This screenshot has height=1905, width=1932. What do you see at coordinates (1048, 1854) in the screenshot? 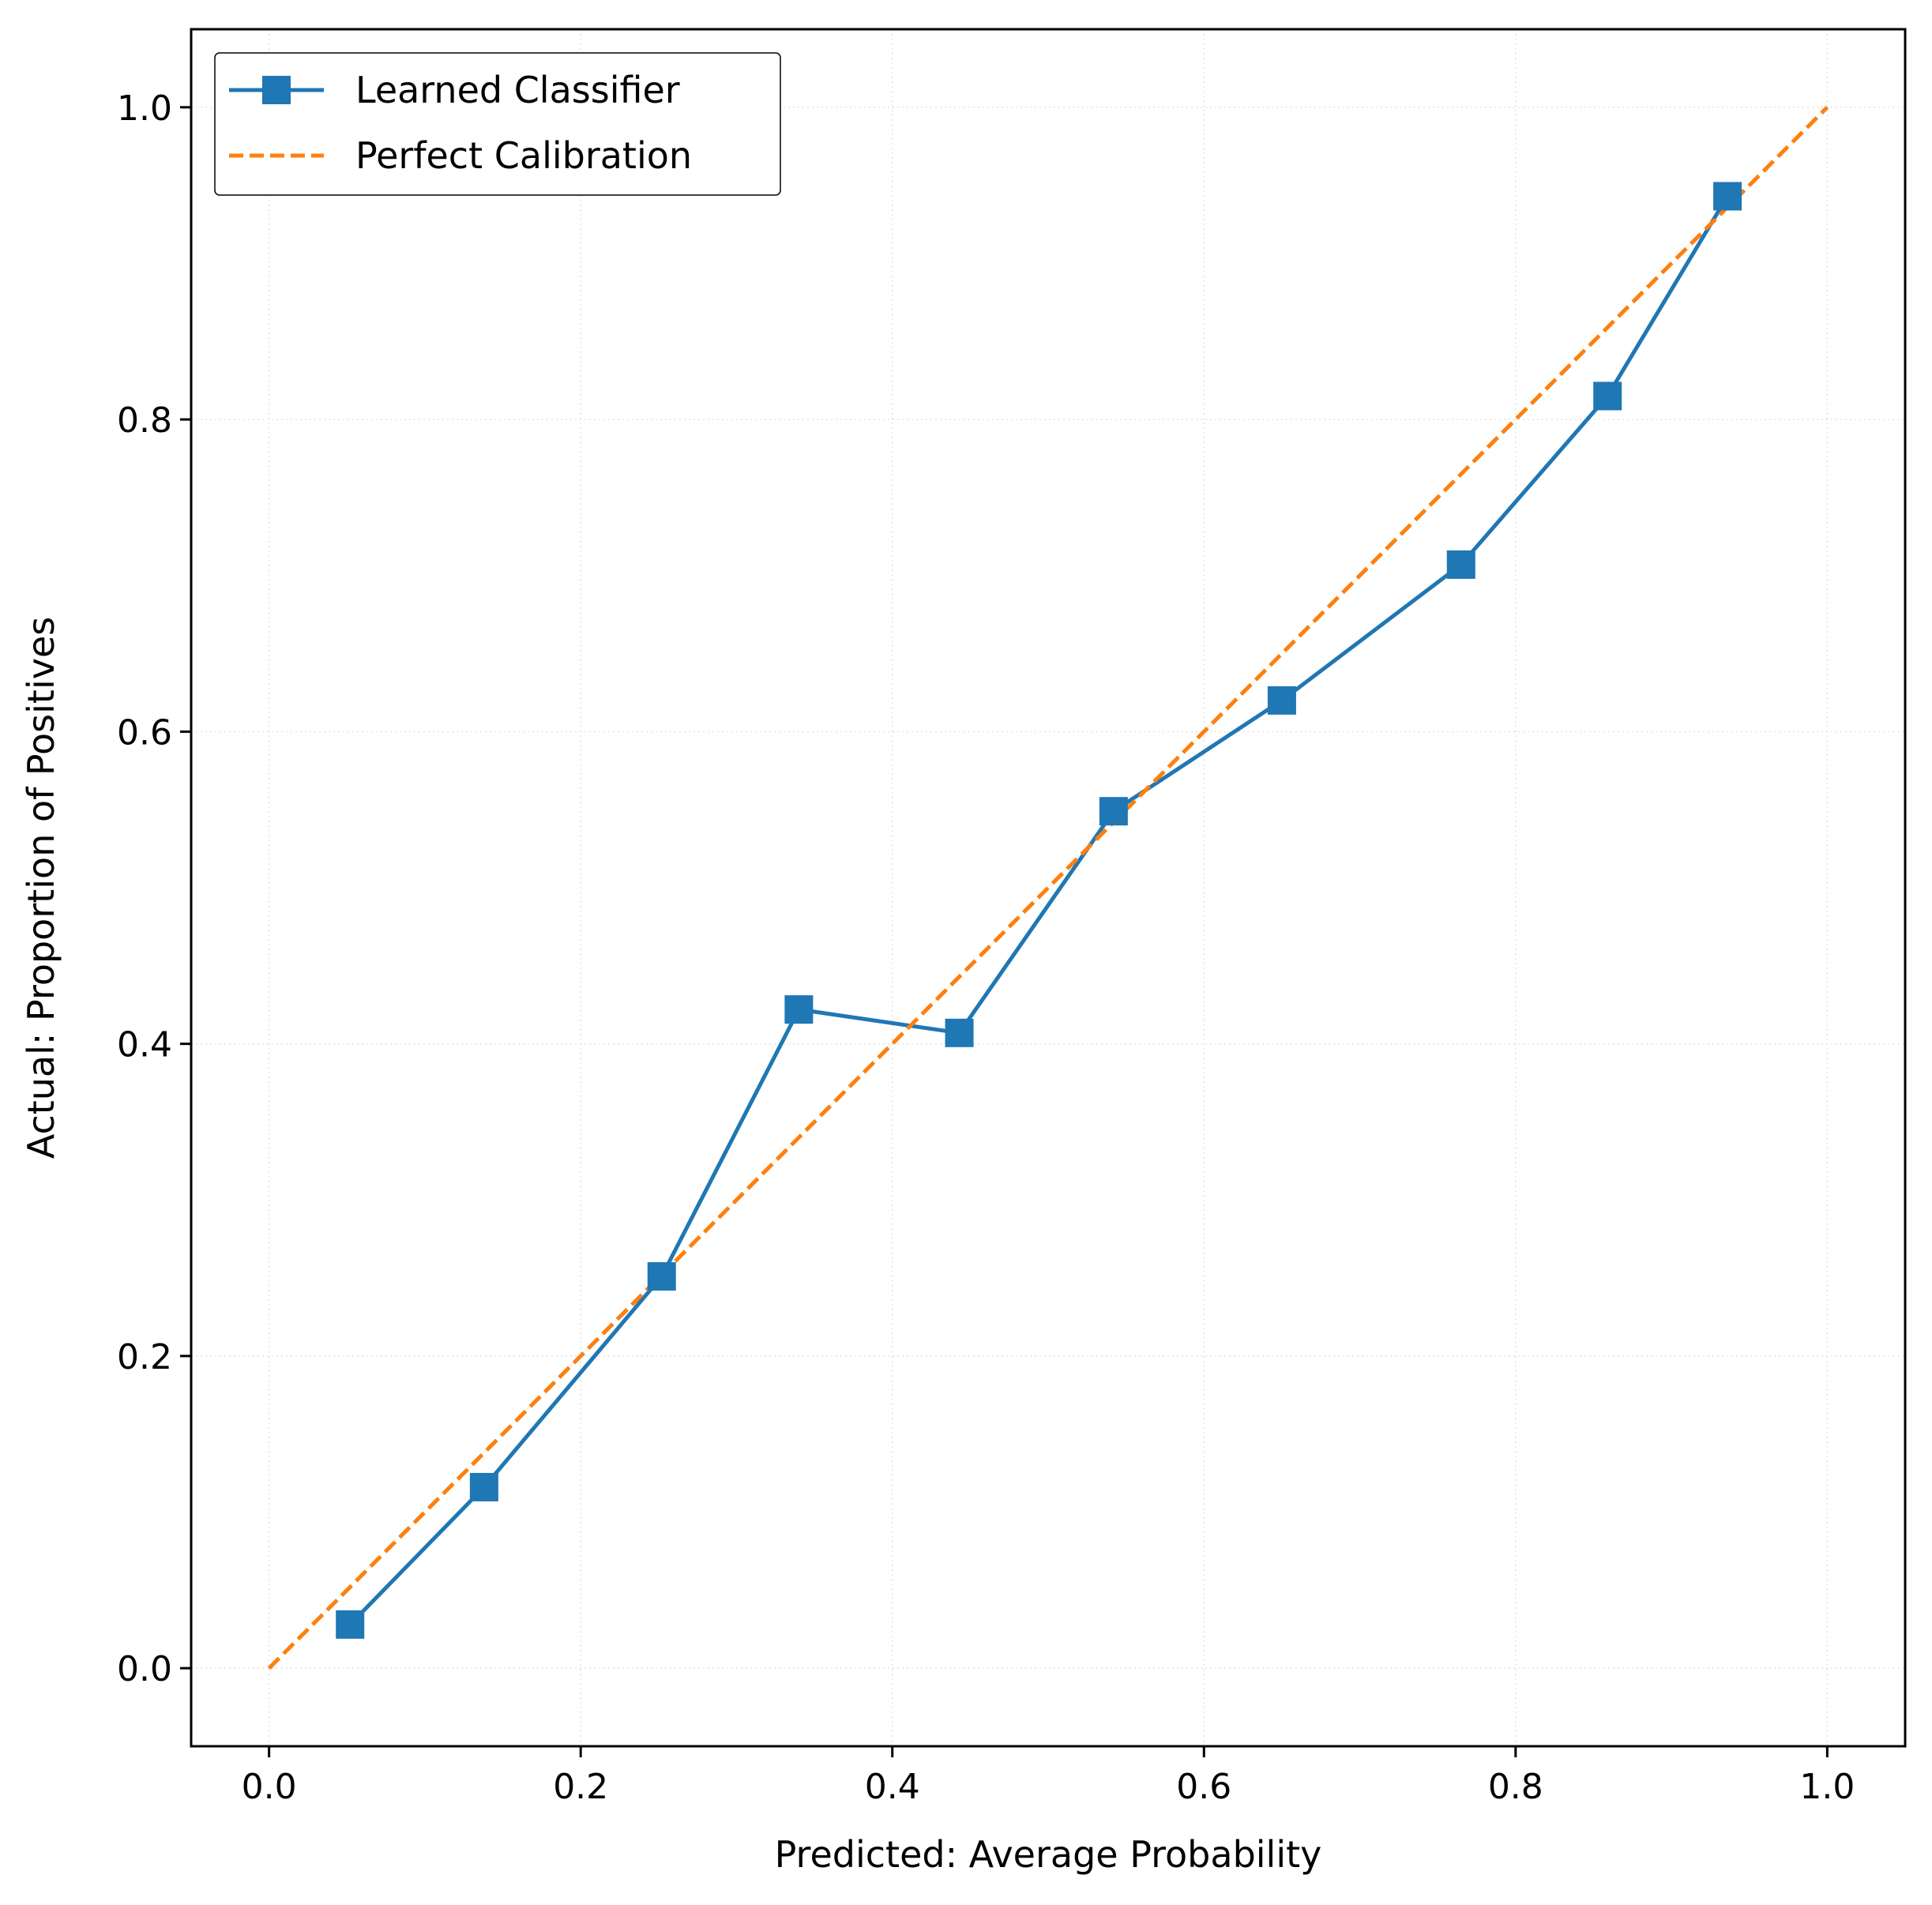
I see `x-axis-label: Predicted: Average Probability` at bounding box center [1048, 1854].